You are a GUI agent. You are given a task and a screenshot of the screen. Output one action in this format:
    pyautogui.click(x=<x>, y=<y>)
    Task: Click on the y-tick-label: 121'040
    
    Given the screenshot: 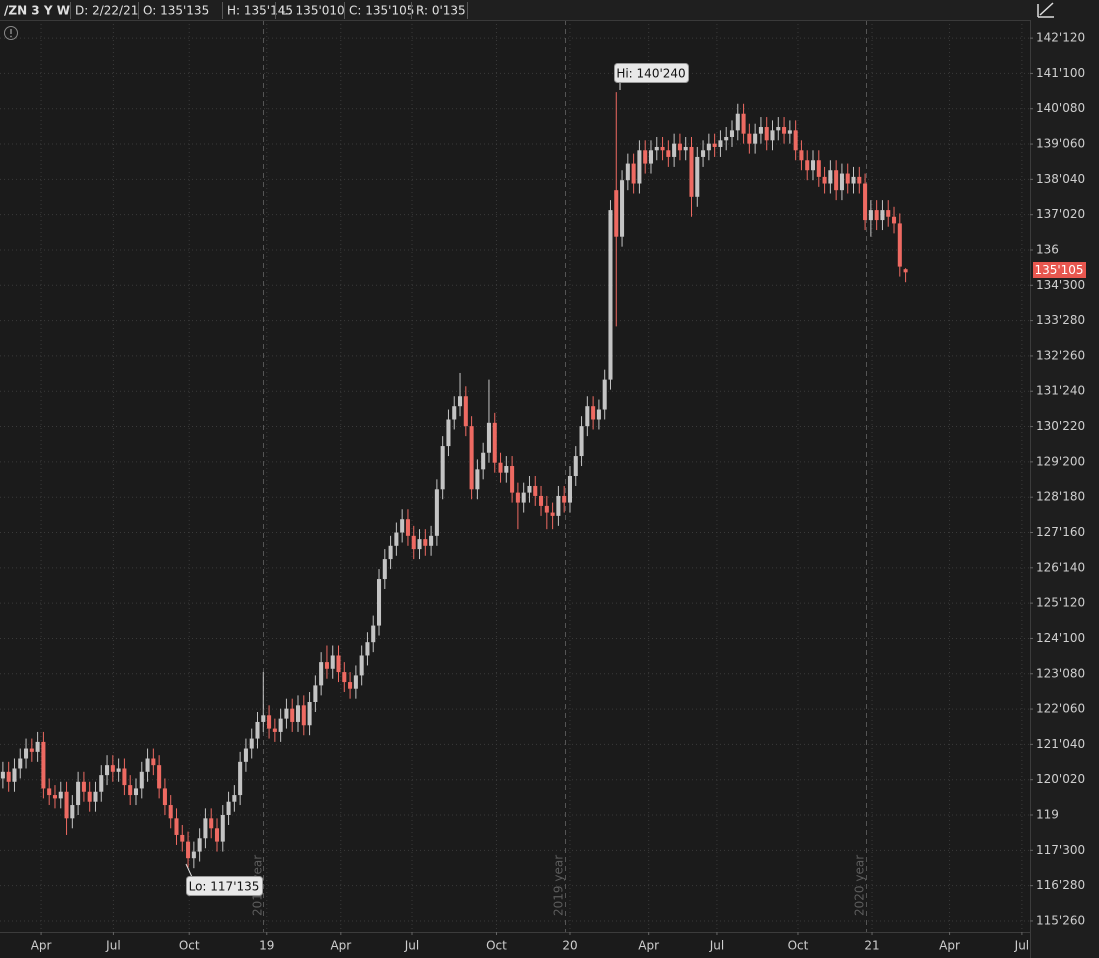 What is the action you would take?
    pyautogui.click(x=1060, y=744)
    